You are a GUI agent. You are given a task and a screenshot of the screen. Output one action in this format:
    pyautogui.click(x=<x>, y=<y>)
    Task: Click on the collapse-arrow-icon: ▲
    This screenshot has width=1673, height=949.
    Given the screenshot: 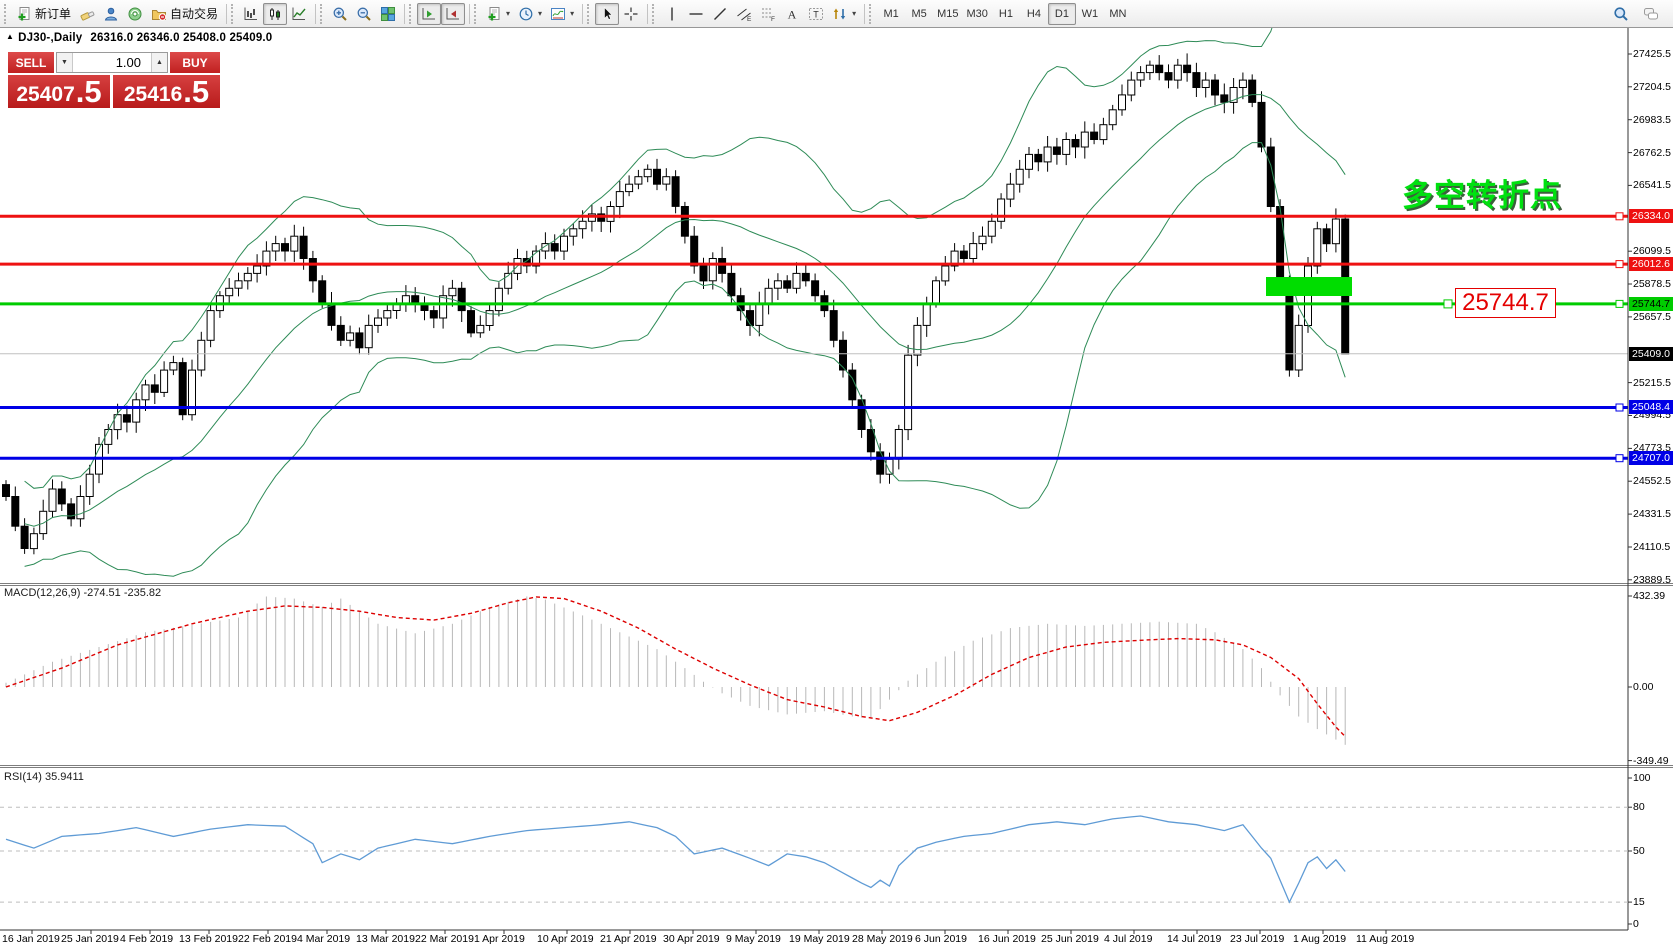 What is the action you would take?
    pyautogui.click(x=10, y=36)
    